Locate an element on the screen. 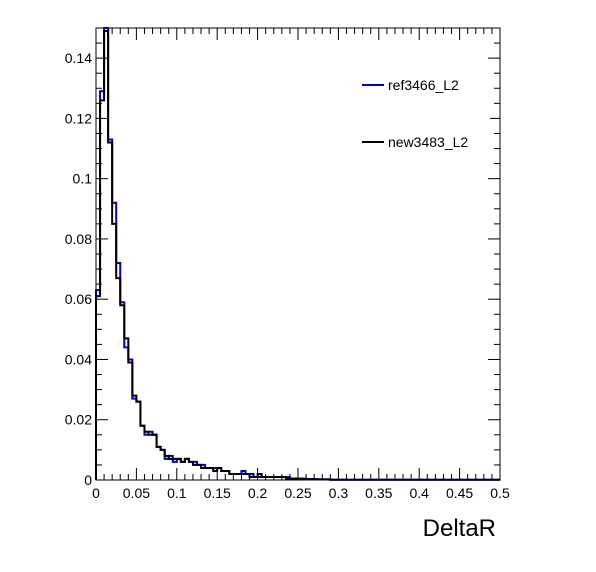  y-tick-label: 0.1 is located at coordinates (83, 179).